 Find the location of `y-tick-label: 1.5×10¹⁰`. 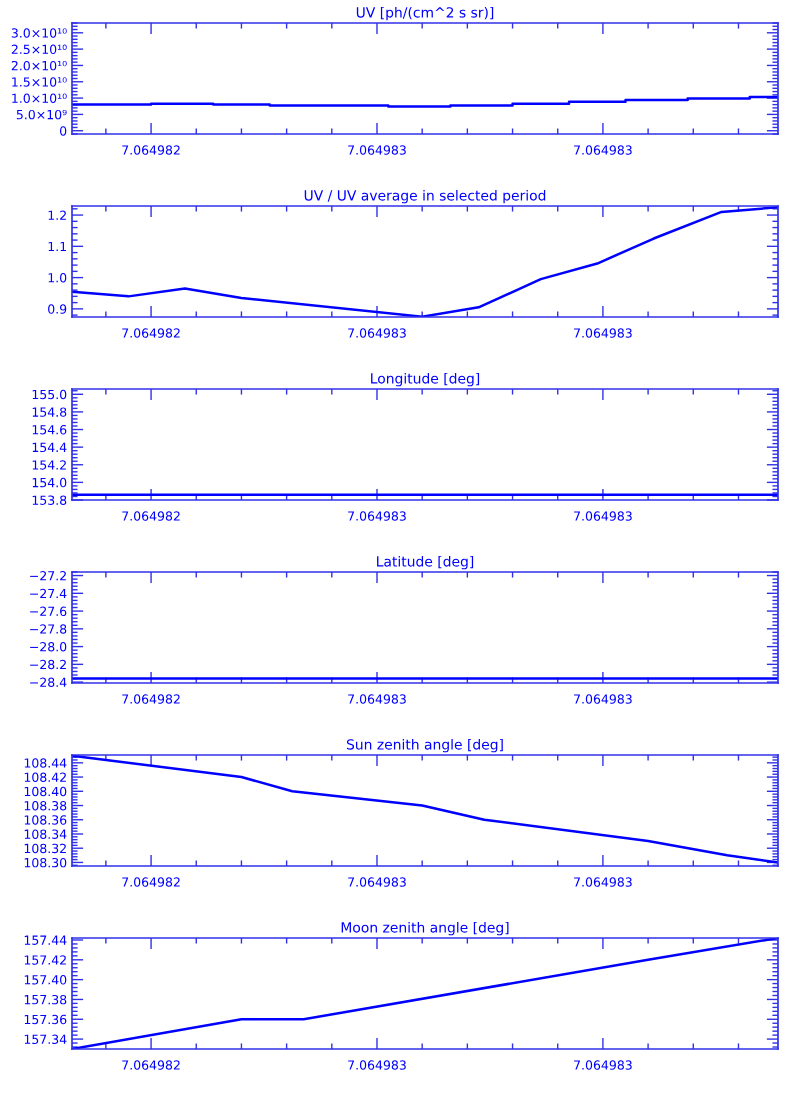

y-tick-label: 1.5×10¹⁰ is located at coordinates (39, 82).